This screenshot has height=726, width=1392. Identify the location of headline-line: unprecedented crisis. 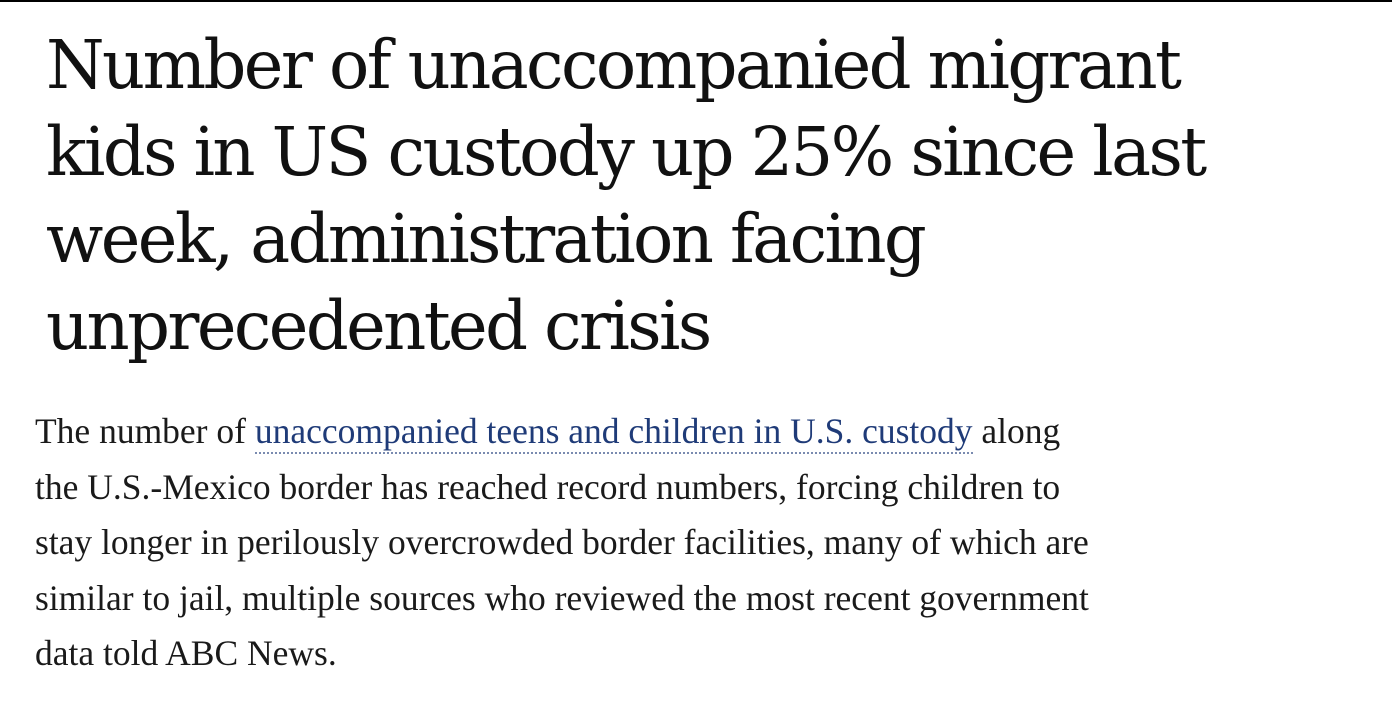
(379, 326).